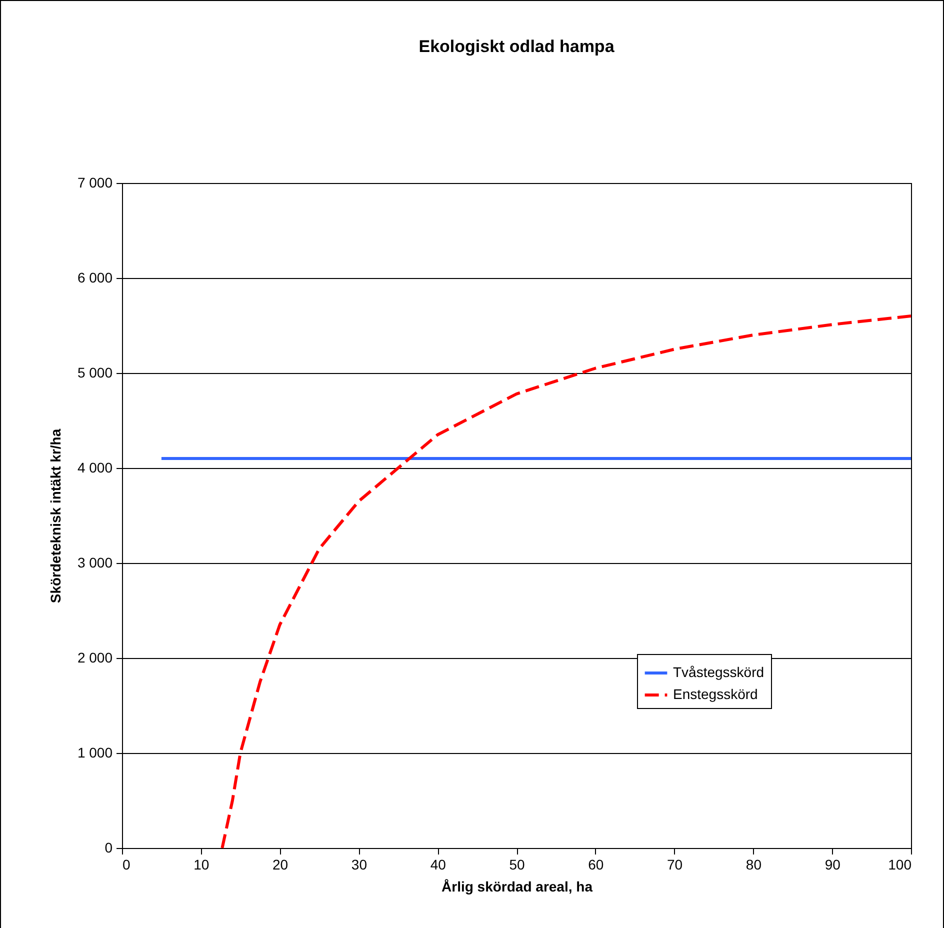 The height and width of the screenshot is (928, 944). What do you see at coordinates (95, 658) in the screenshot?
I see `y-tick-label: 2 000` at bounding box center [95, 658].